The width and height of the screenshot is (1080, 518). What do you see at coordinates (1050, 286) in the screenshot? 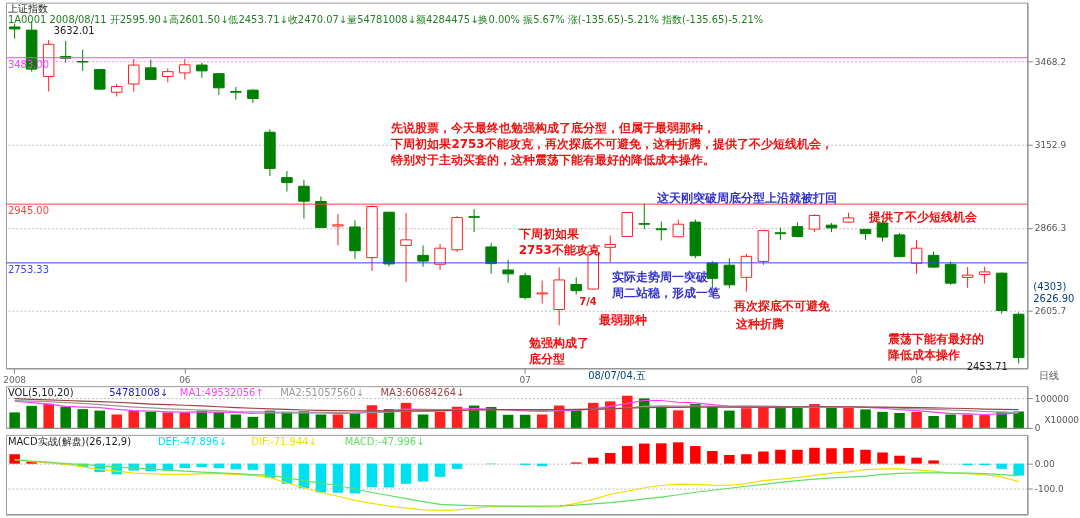
I see `text: (4303)` at bounding box center [1050, 286].